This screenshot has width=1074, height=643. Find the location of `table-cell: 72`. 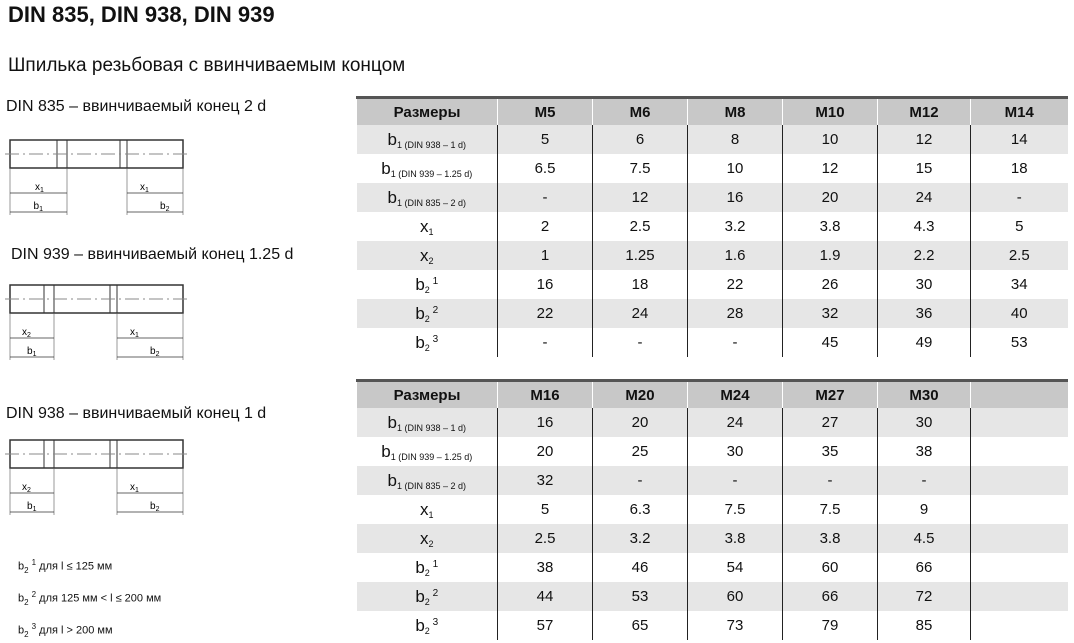

table-cell: 72 is located at coordinates (924, 596).